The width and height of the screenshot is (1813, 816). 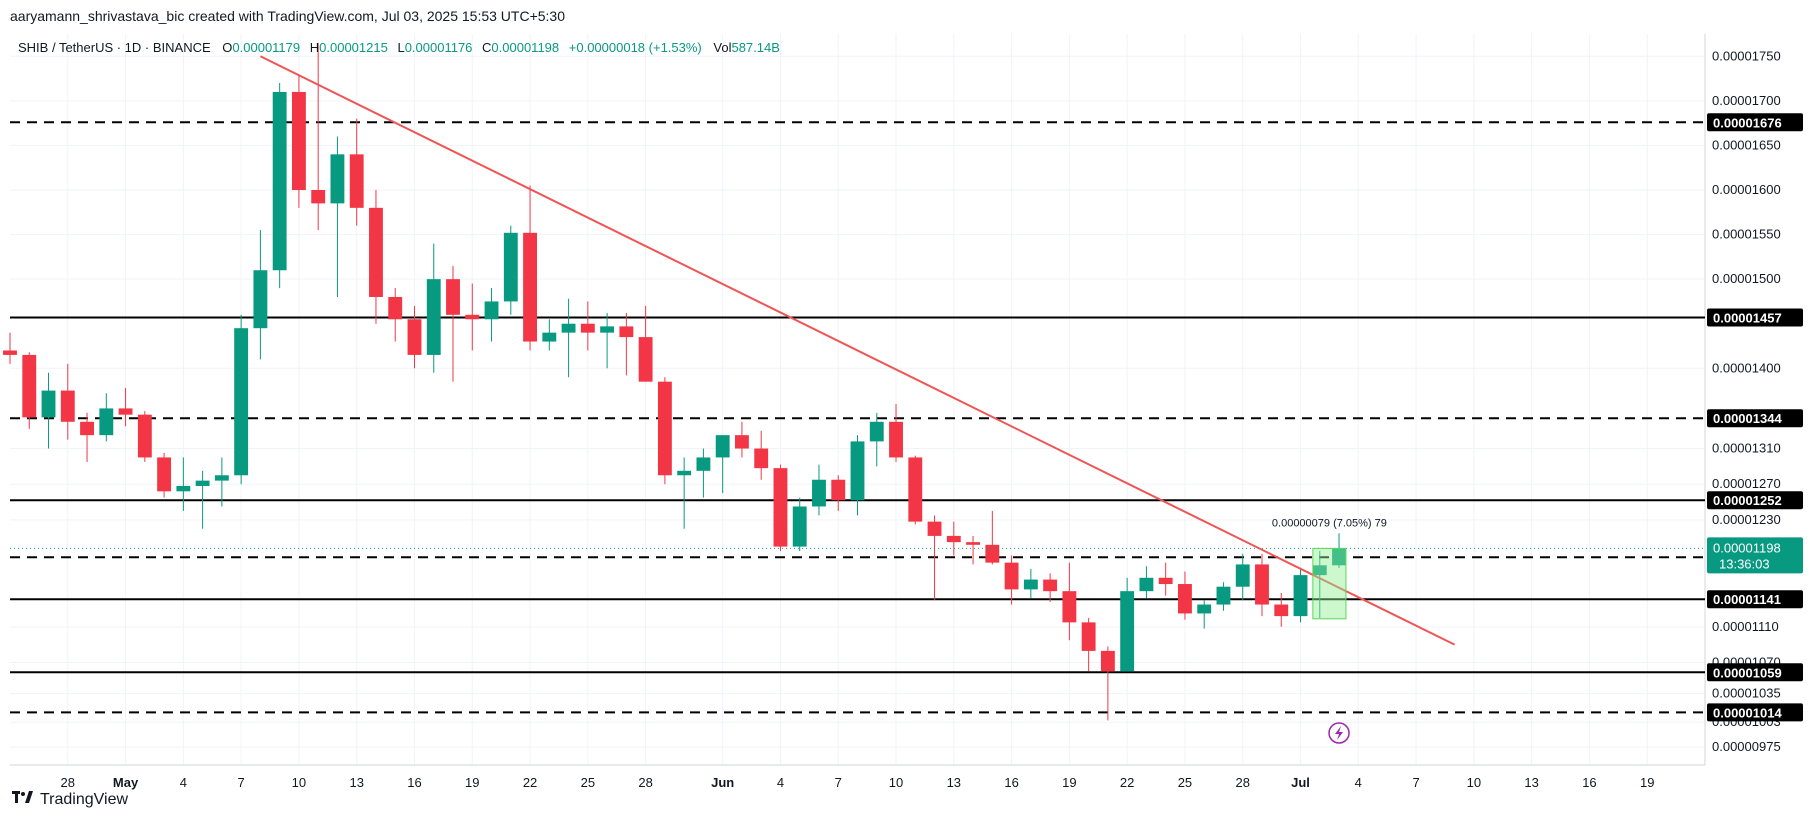 What do you see at coordinates (1746, 367) in the screenshot?
I see `price-tick-label: 0.00001400` at bounding box center [1746, 367].